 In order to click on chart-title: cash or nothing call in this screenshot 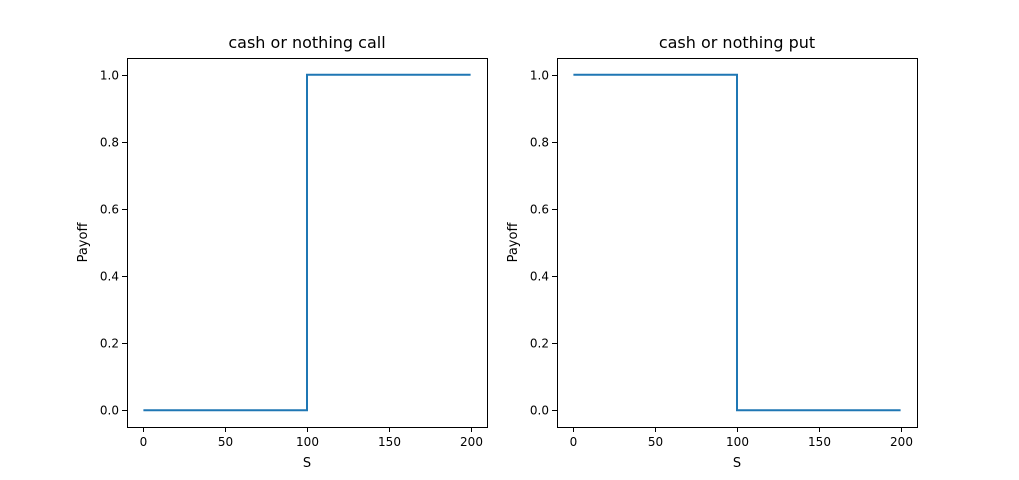, I will do `click(306, 42)`.